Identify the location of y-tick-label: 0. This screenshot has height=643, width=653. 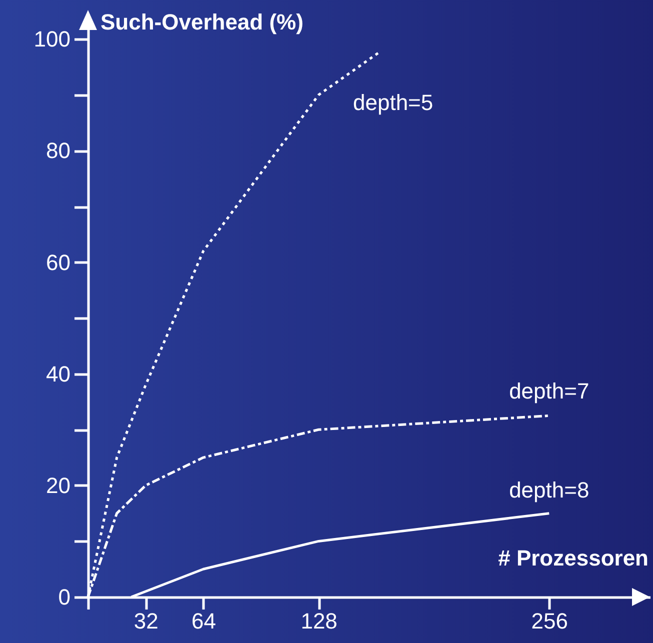
(64, 597).